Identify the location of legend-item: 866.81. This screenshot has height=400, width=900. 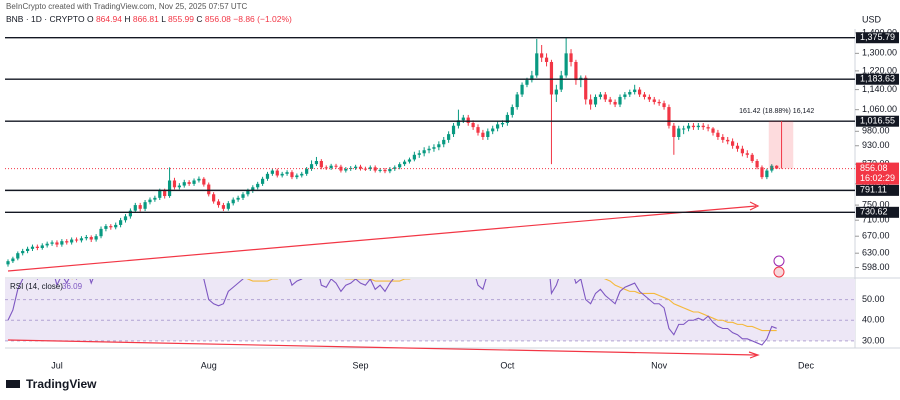
(146, 19).